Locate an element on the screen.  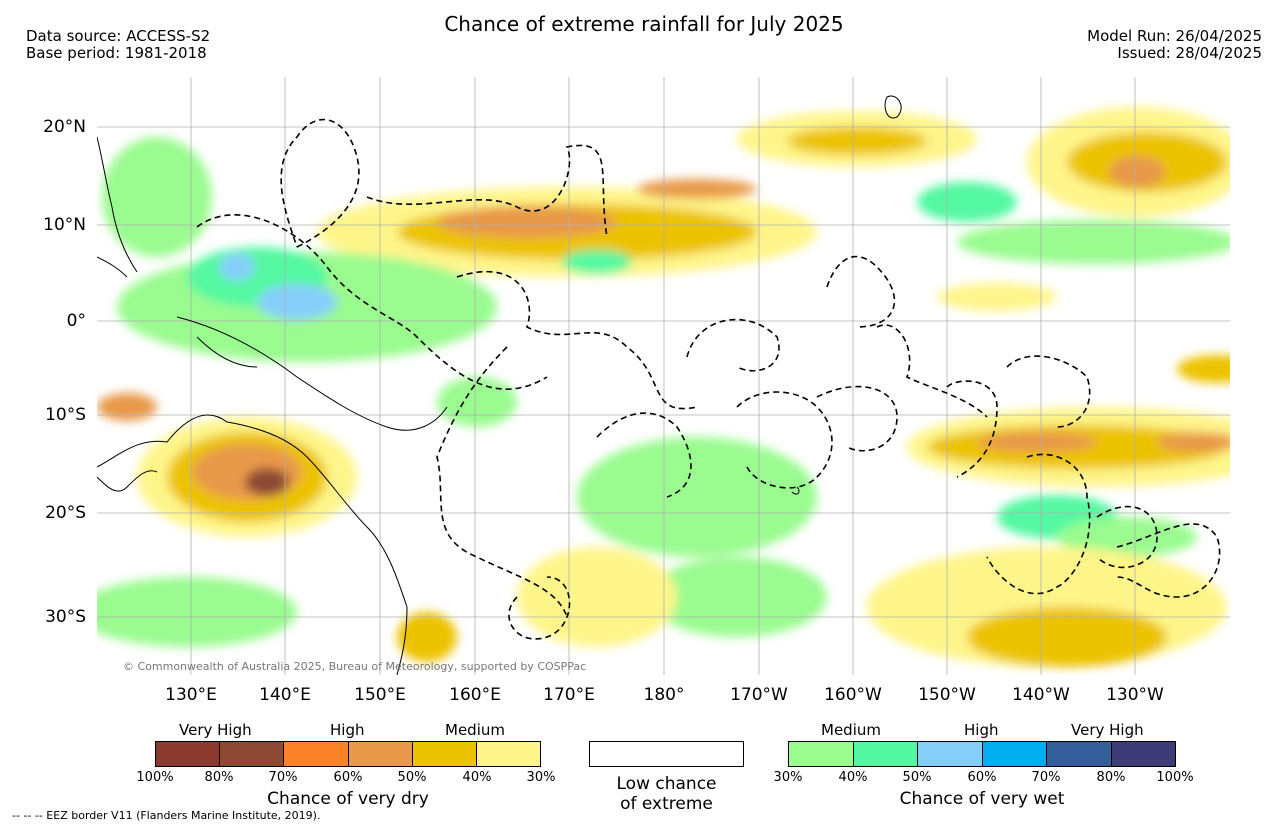
dry-tick: 50% is located at coordinates (412, 777).